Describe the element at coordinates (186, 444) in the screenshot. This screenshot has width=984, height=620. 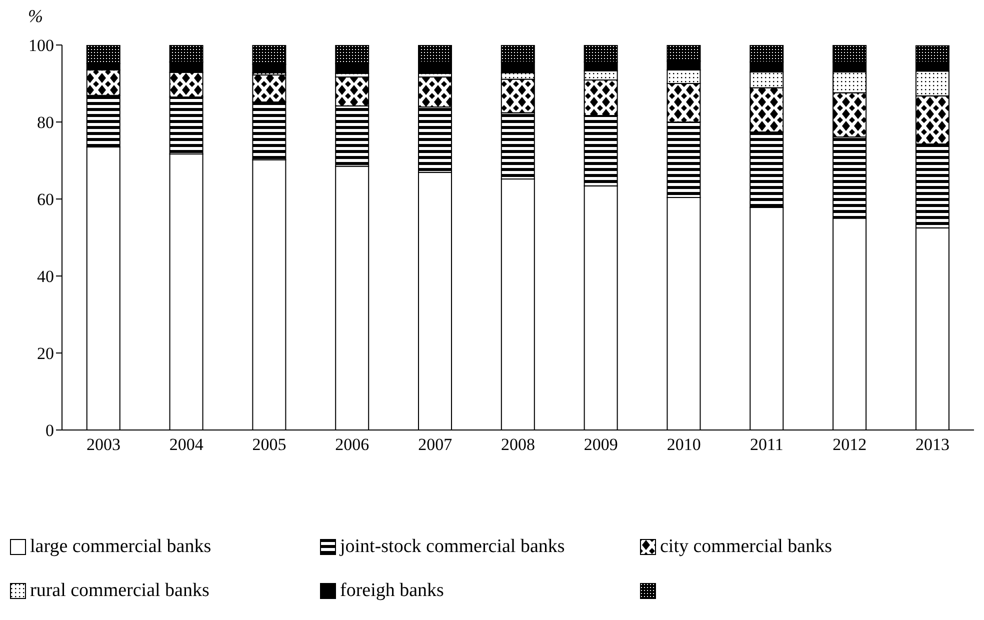
I see `x-tick-label: 2004` at that location.